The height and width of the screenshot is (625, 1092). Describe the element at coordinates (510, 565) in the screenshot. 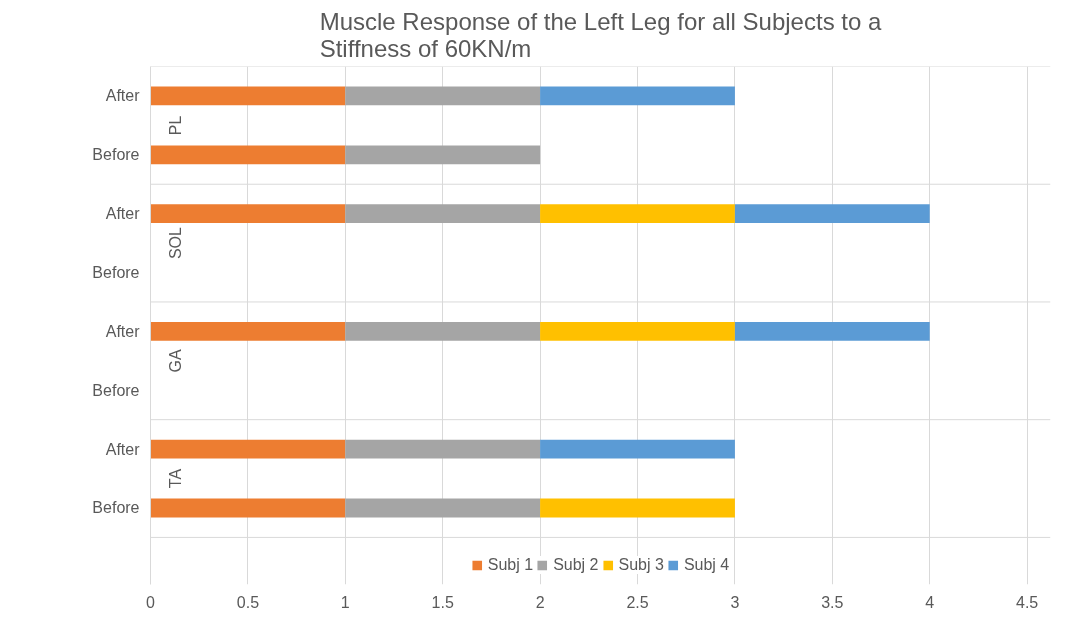

I see `legend-label: Subj 1` at that location.